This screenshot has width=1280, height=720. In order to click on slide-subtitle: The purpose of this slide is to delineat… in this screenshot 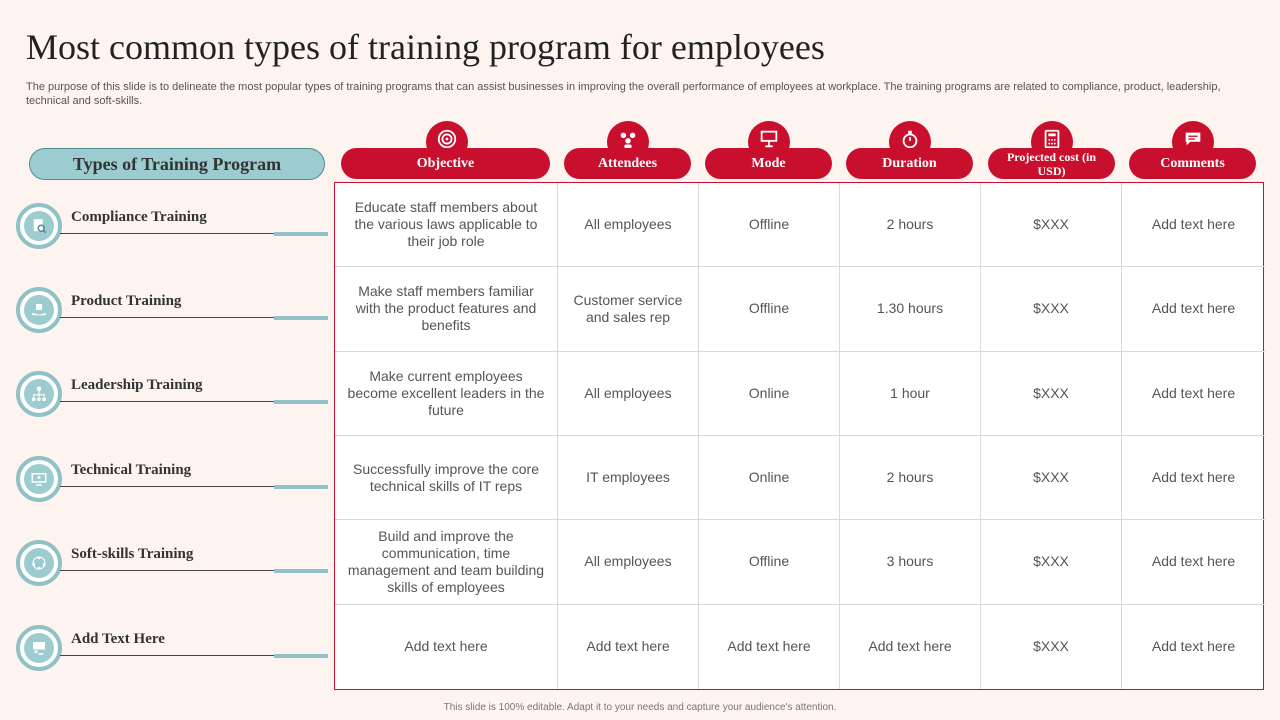, I will do `click(623, 94)`.